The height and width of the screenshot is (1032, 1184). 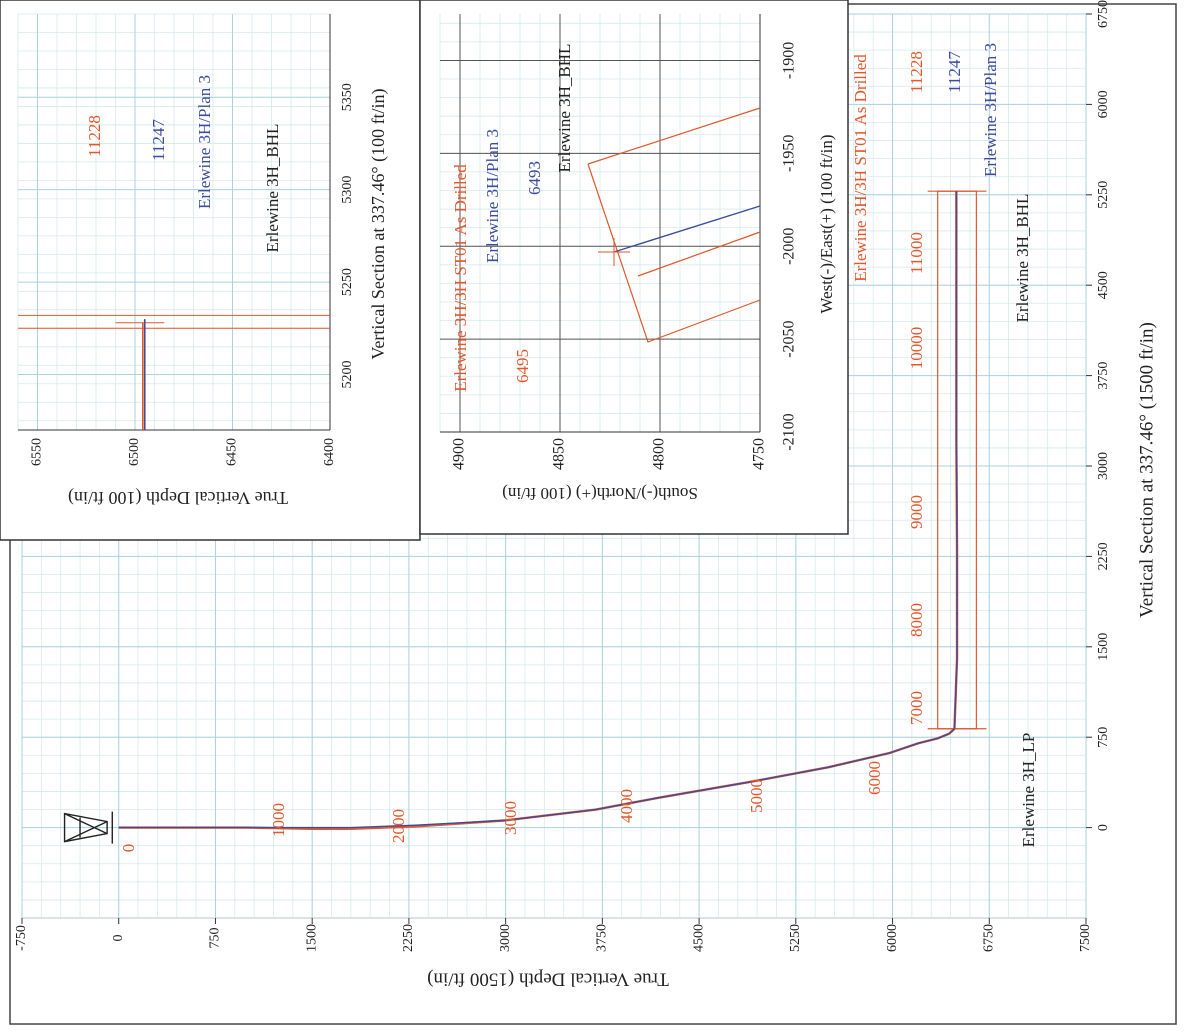 I want to click on x-tick-label: 750, so click(x=1103, y=737).